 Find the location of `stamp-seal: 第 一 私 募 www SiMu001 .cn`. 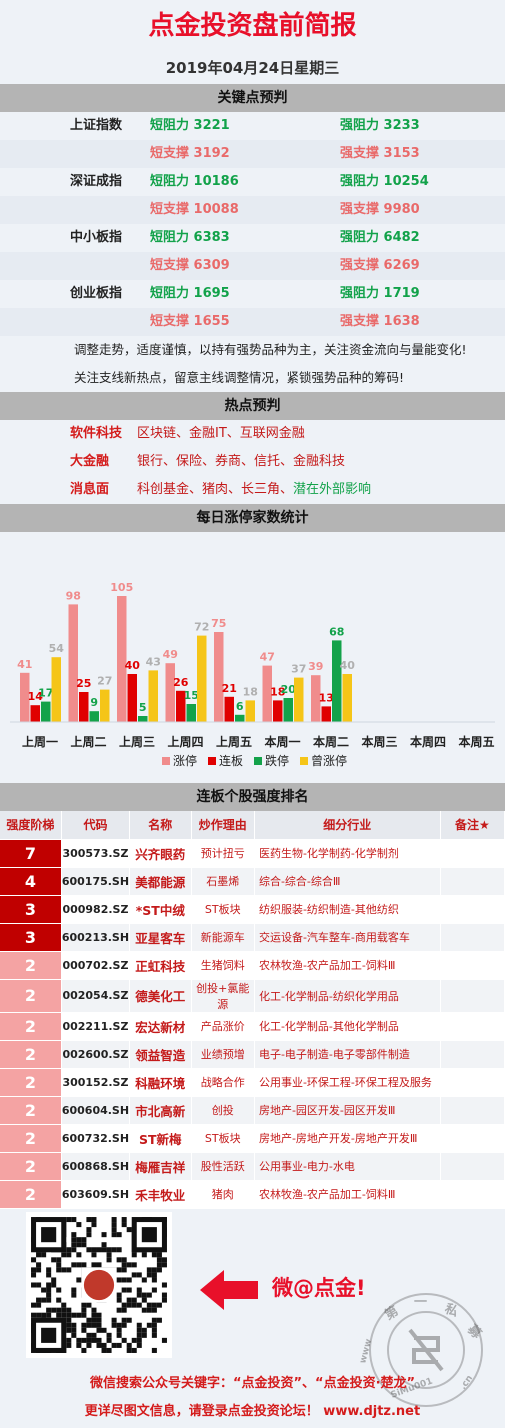

stamp-seal: 第 一 私 募 www SiMu001 .cn is located at coordinates (421, 1350).